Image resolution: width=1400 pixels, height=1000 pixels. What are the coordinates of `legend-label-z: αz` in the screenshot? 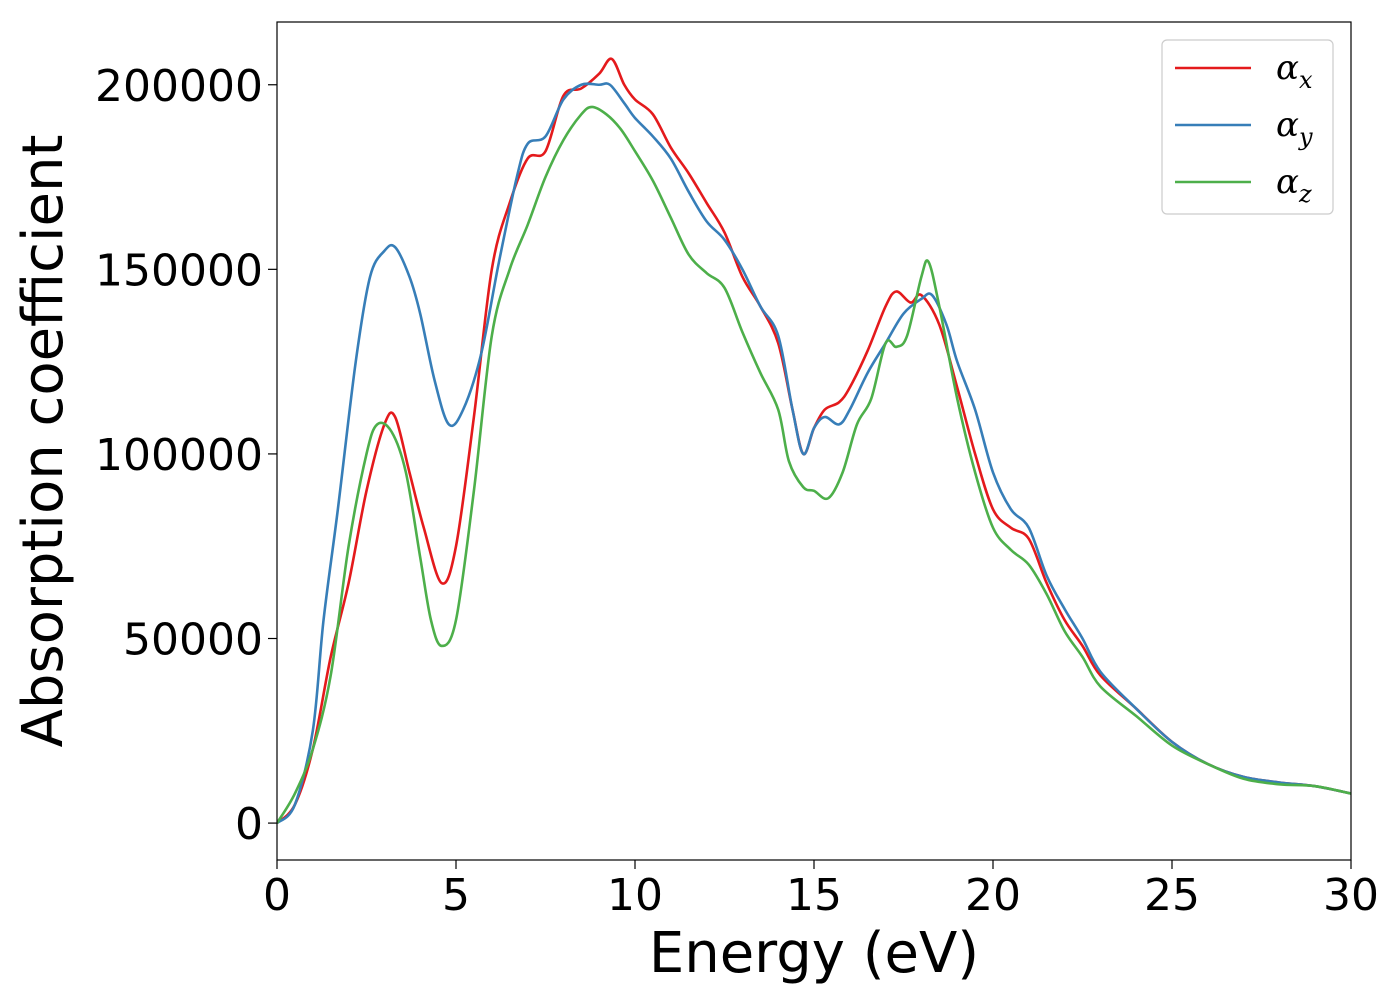 It's located at (1294, 185).